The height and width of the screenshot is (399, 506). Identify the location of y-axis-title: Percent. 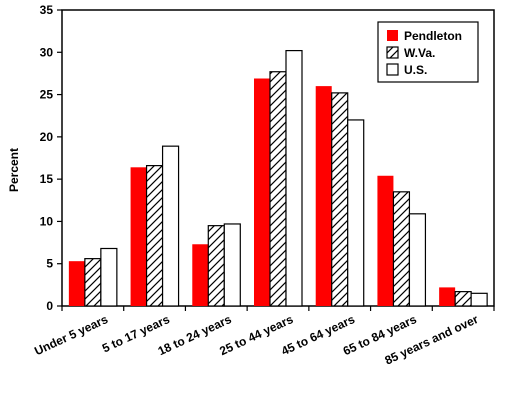
(14, 170).